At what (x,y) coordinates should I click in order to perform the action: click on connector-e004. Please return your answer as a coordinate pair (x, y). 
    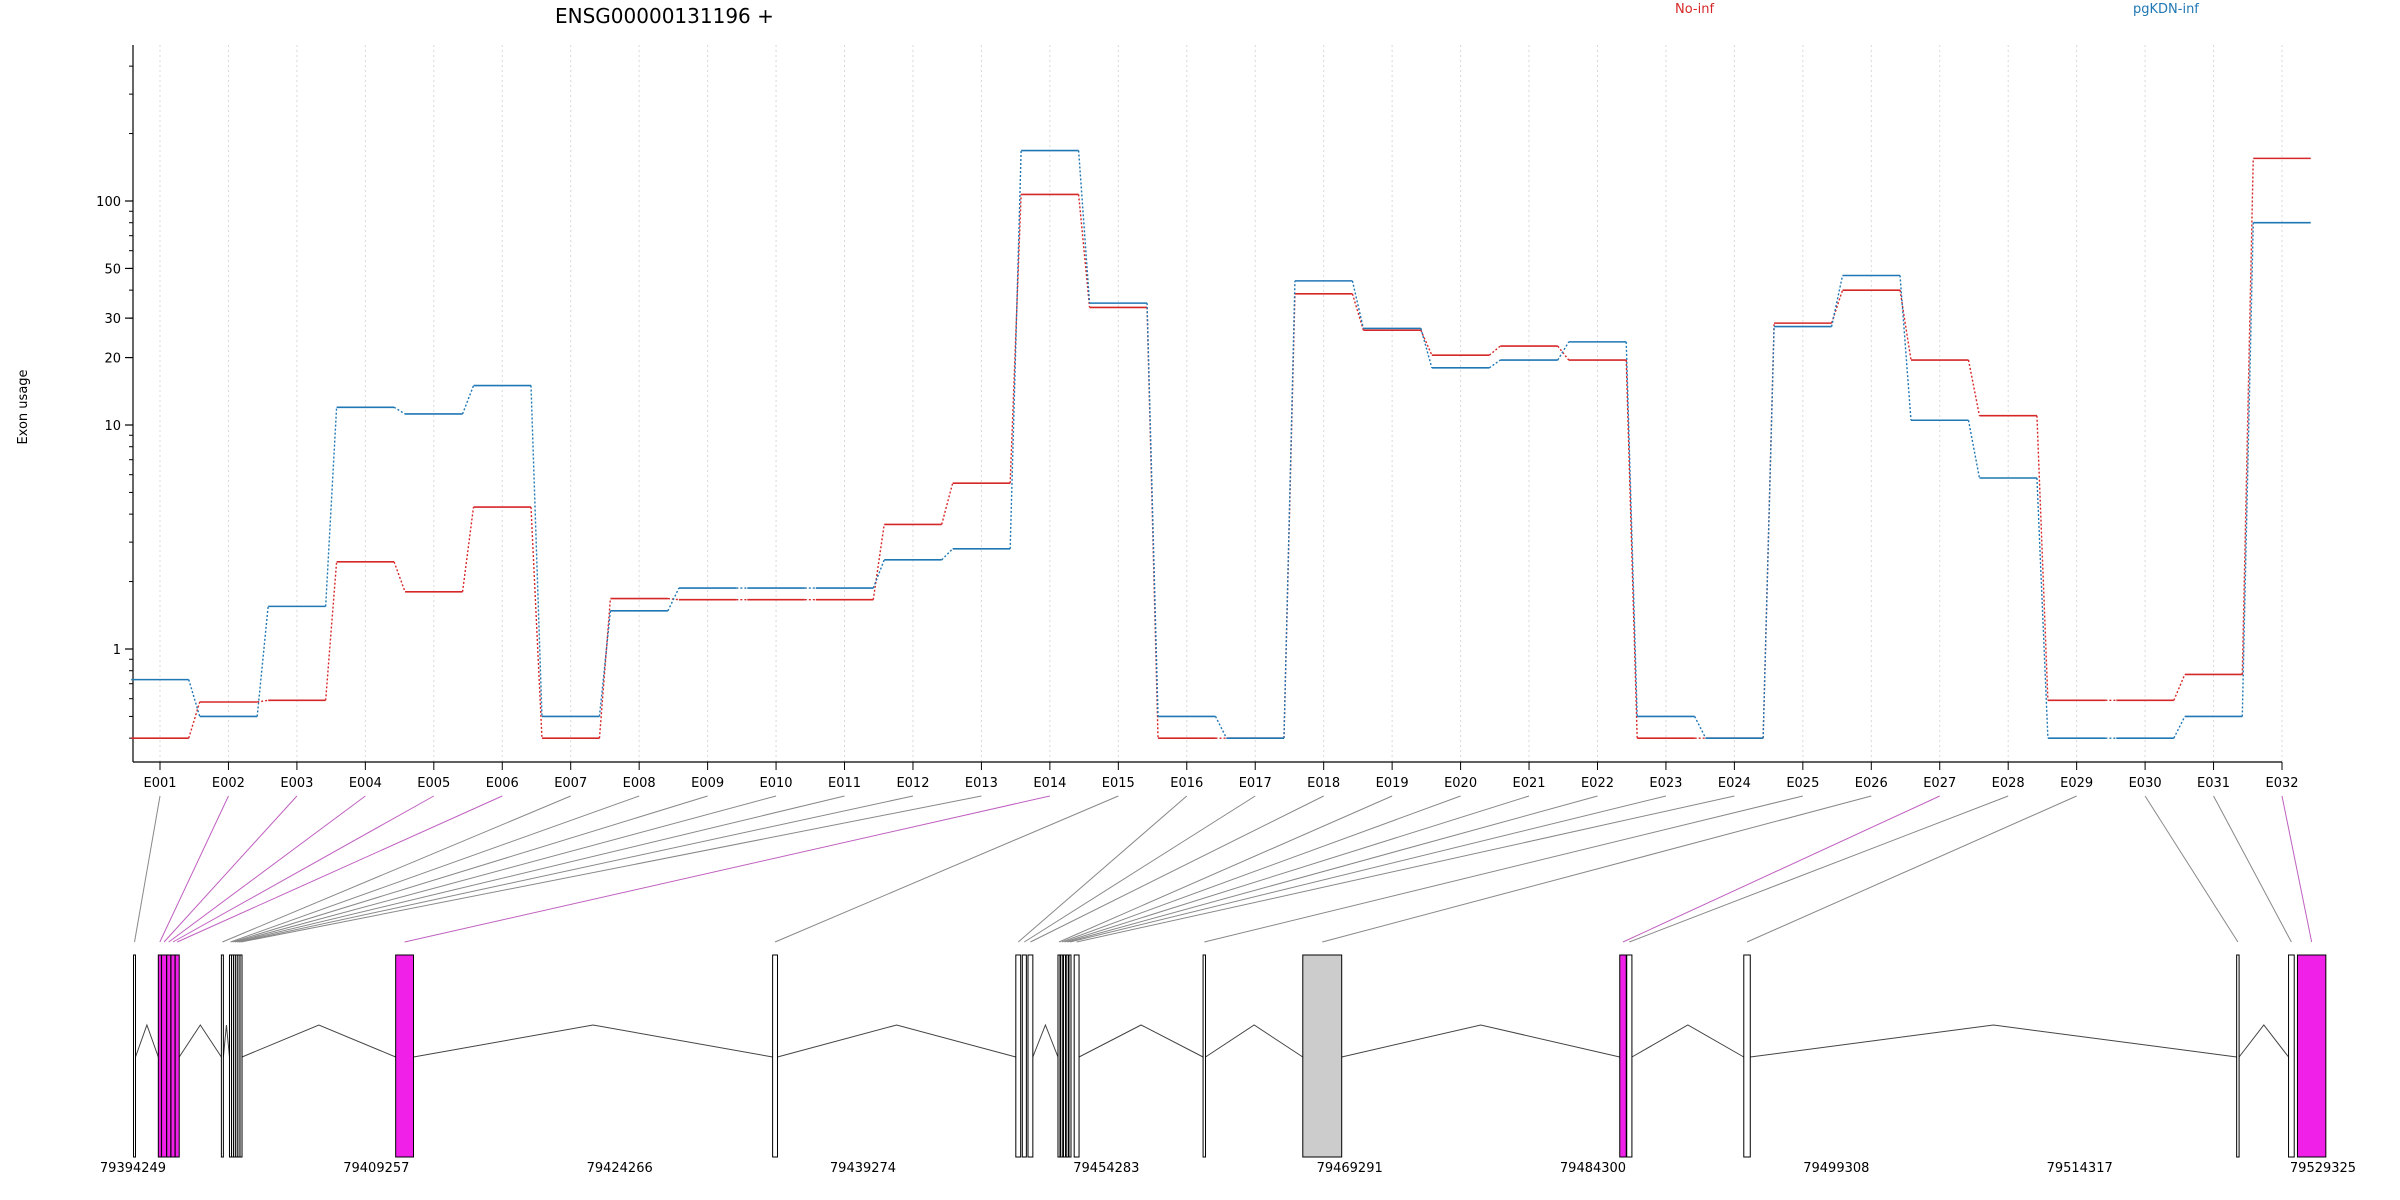
    Looking at the image, I should click on (267, 869).